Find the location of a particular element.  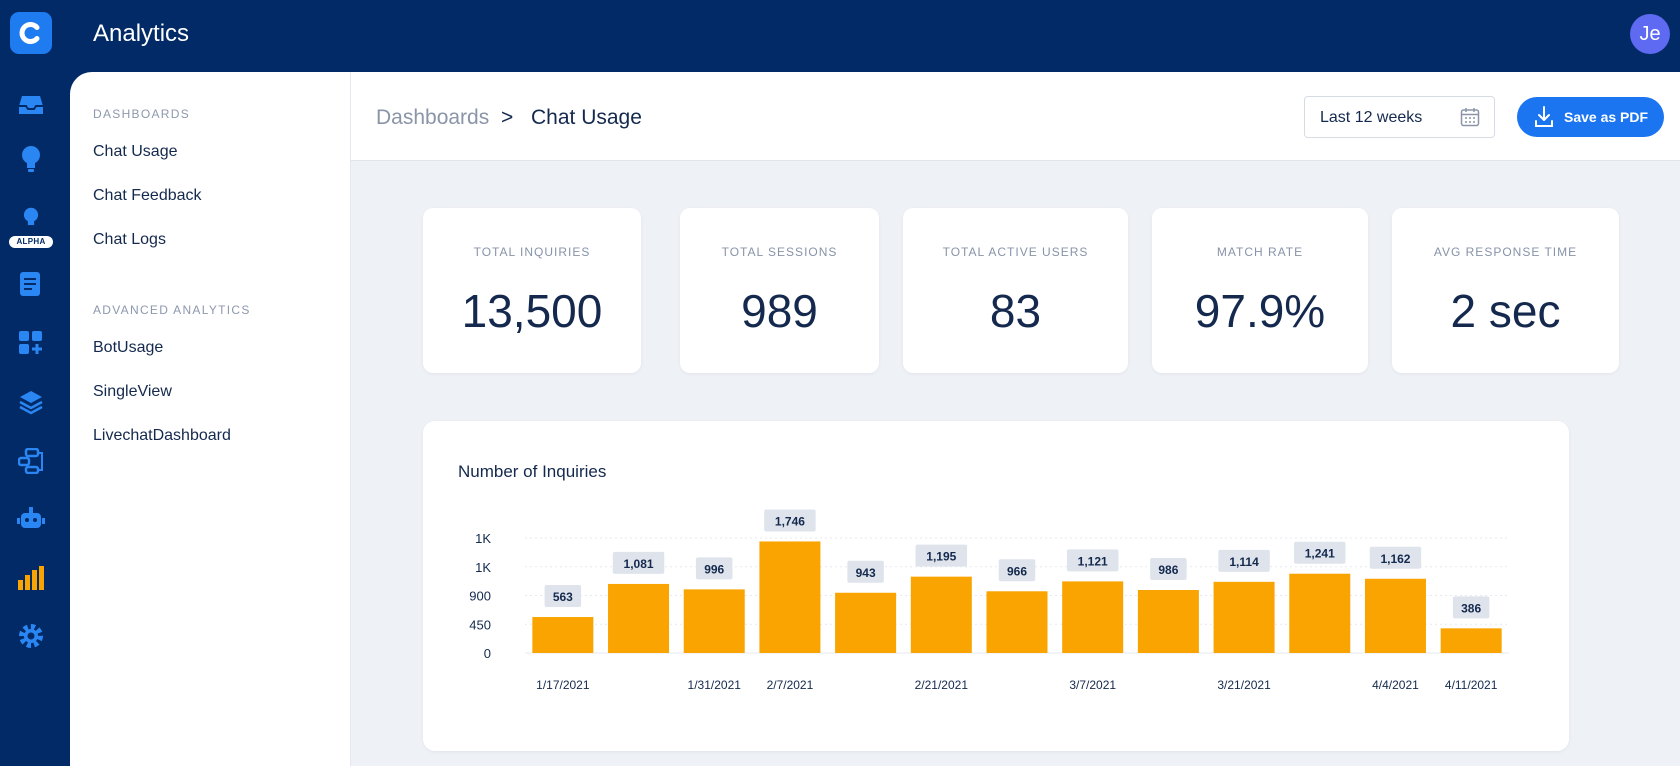

data-label: 1,081 is located at coordinates (639, 564).